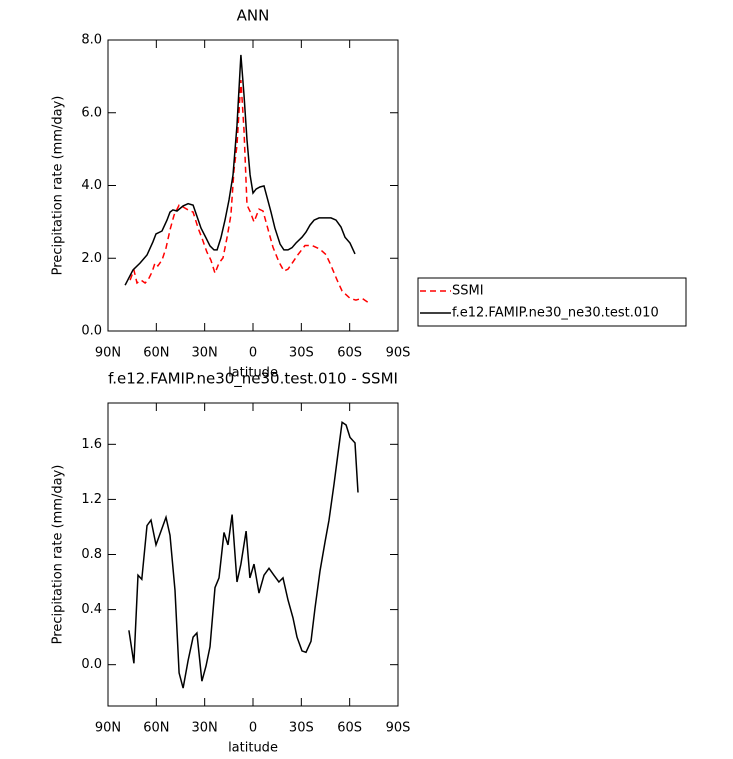 This screenshot has width=733, height=759. Describe the element at coordinates (91, 609) in the screenshot. I see `y-tick-label: 0.4` at that location.